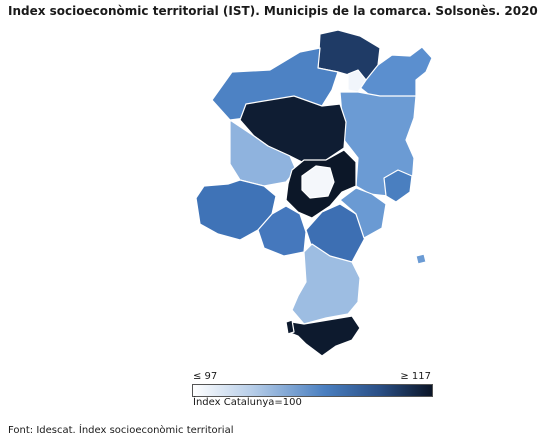  I want to click on municipality-north-small, so click(357, 81).